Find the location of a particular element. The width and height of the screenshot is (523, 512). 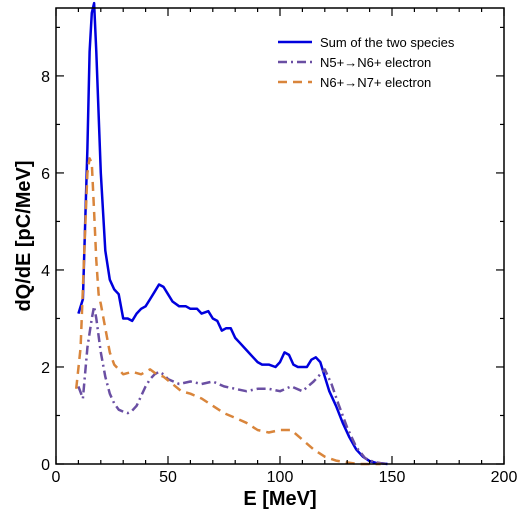

x-axis-title: E [MeV] is located at coordinates (279, 499).